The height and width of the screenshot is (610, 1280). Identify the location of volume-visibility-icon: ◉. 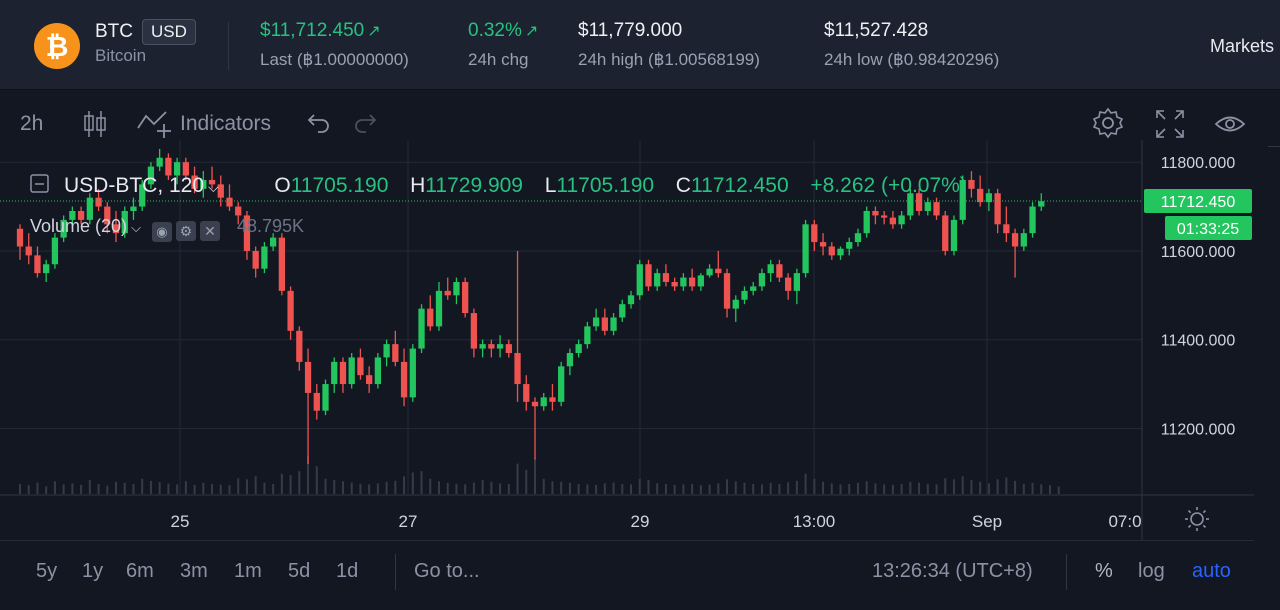
(161, 232).